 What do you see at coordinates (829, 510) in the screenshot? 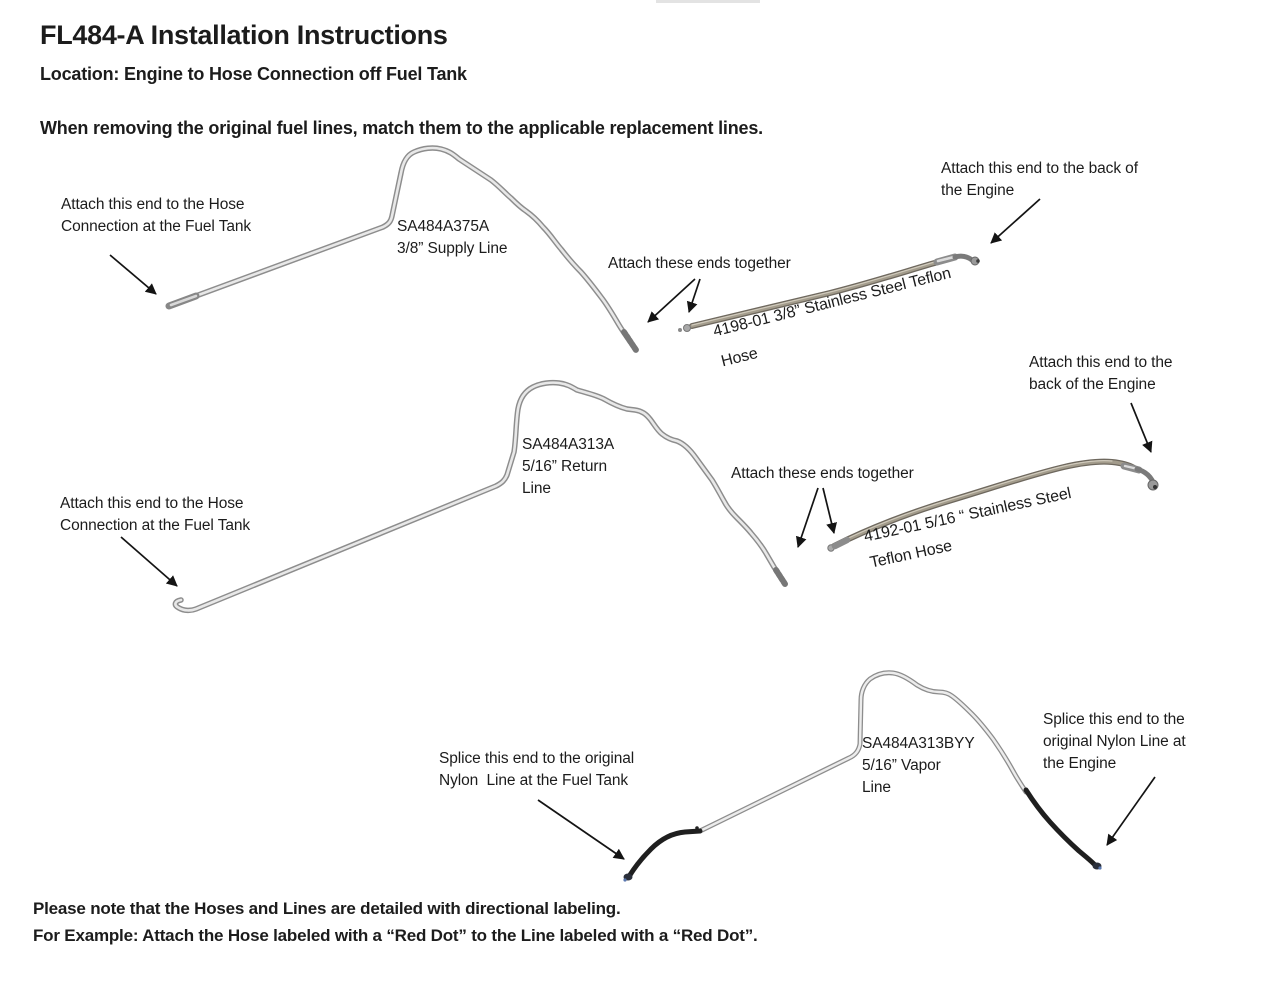
I see `arrow-d2-ends-right` at bounding box center [829, 510].